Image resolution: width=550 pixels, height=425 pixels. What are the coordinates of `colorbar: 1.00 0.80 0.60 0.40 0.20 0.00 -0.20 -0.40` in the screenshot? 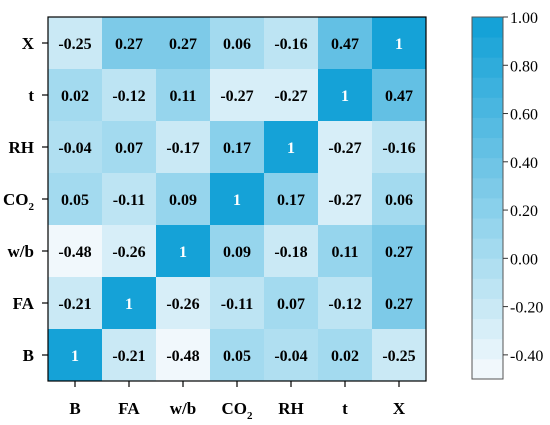 It's located at (507, 195).